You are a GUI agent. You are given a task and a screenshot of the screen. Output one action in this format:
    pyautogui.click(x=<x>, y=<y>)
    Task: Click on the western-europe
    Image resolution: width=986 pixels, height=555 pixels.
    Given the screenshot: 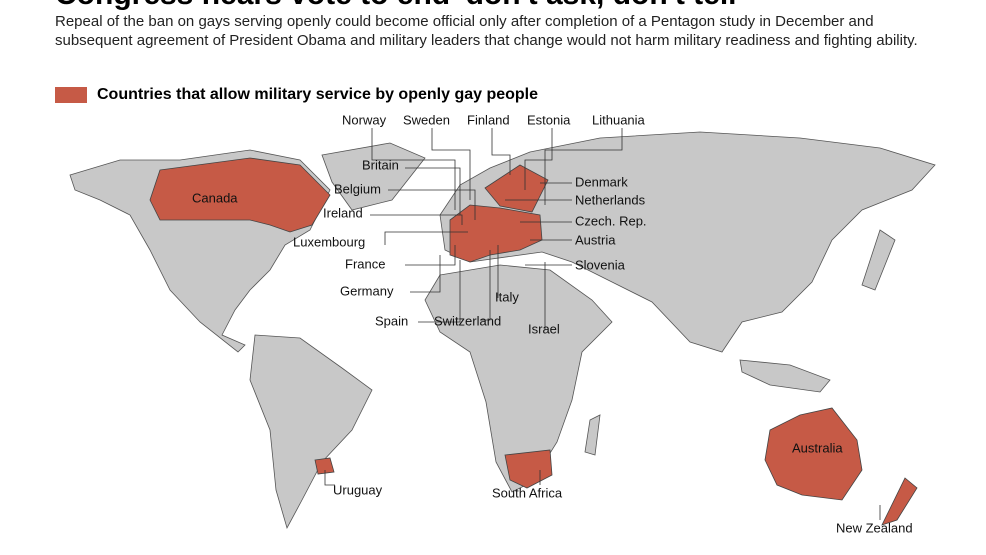 What is the action you would take?
    pyautogui.click(x=496, y=233)
    